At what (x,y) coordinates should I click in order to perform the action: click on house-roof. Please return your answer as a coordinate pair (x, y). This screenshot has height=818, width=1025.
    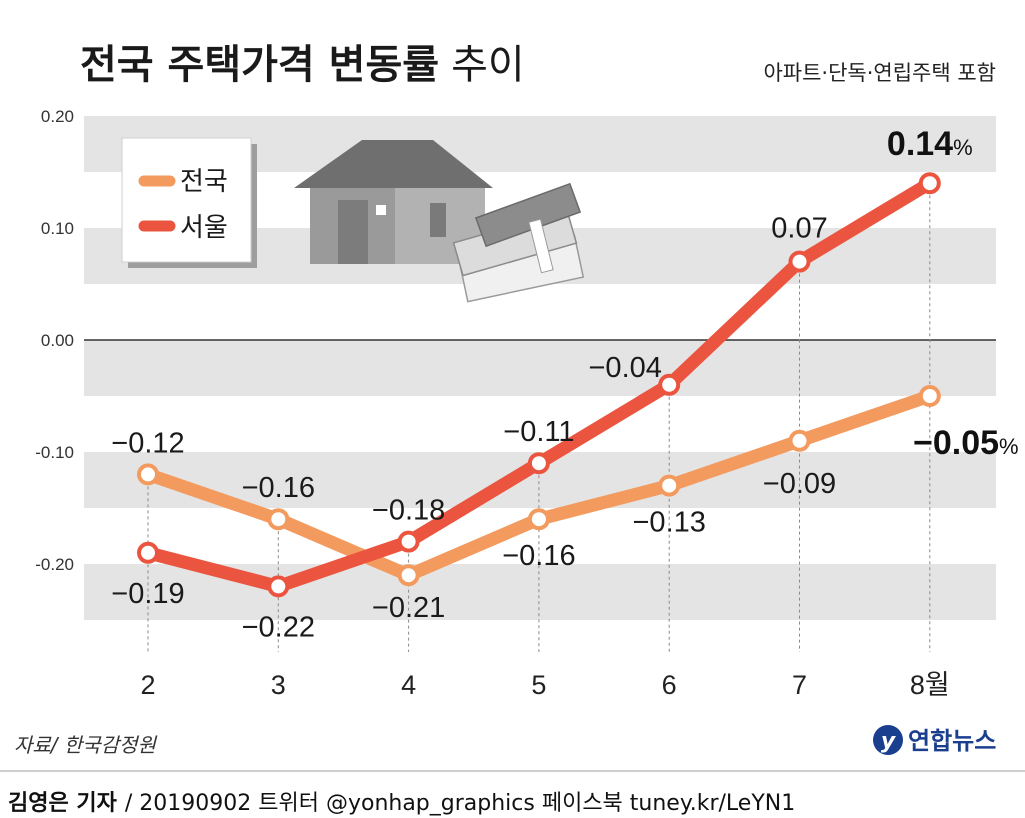
    Looking at the image, I should click on (393, 164).